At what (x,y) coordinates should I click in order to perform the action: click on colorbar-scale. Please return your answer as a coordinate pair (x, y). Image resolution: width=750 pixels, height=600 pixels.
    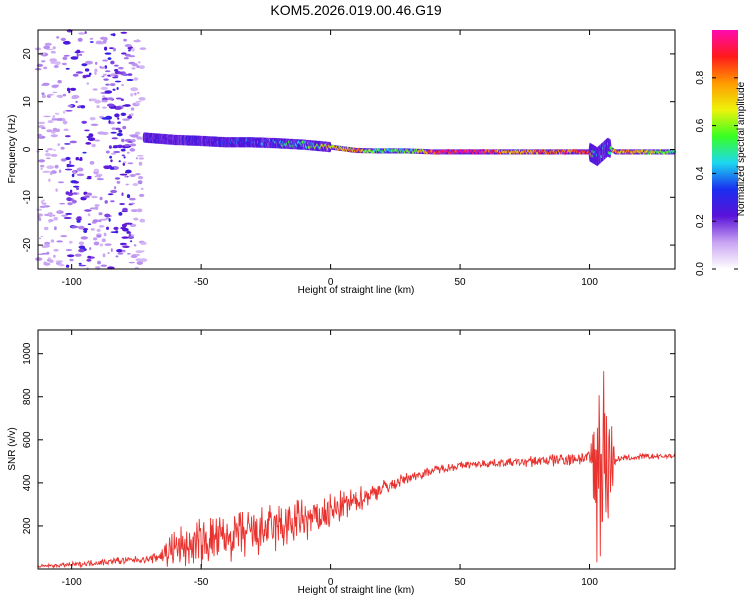
    Looking at the image, I should click on (725, 149).